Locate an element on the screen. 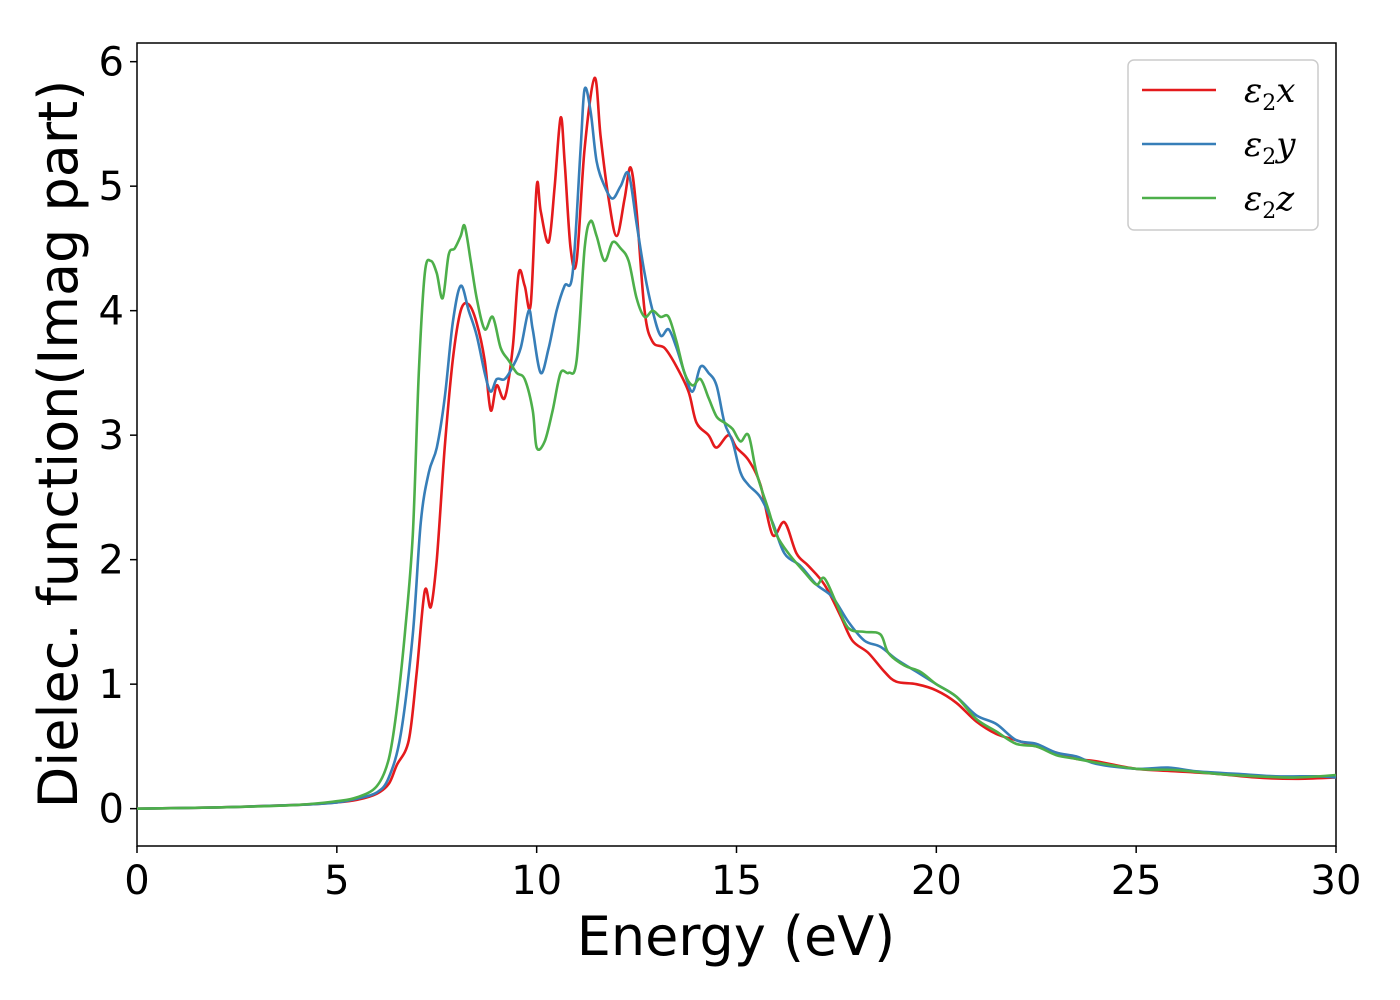  x-tick-label: 30 is located at coordinates (1336, 881).